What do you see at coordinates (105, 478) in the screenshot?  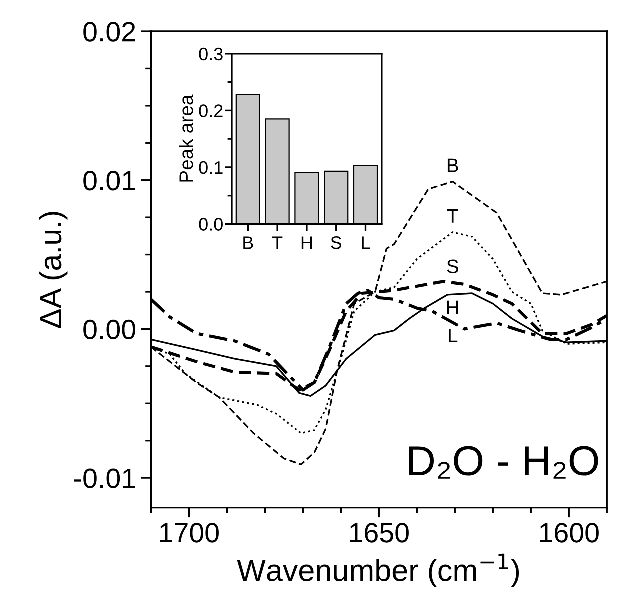 I see `y-tick-label: -0.01` at bounding box center [105, 478].